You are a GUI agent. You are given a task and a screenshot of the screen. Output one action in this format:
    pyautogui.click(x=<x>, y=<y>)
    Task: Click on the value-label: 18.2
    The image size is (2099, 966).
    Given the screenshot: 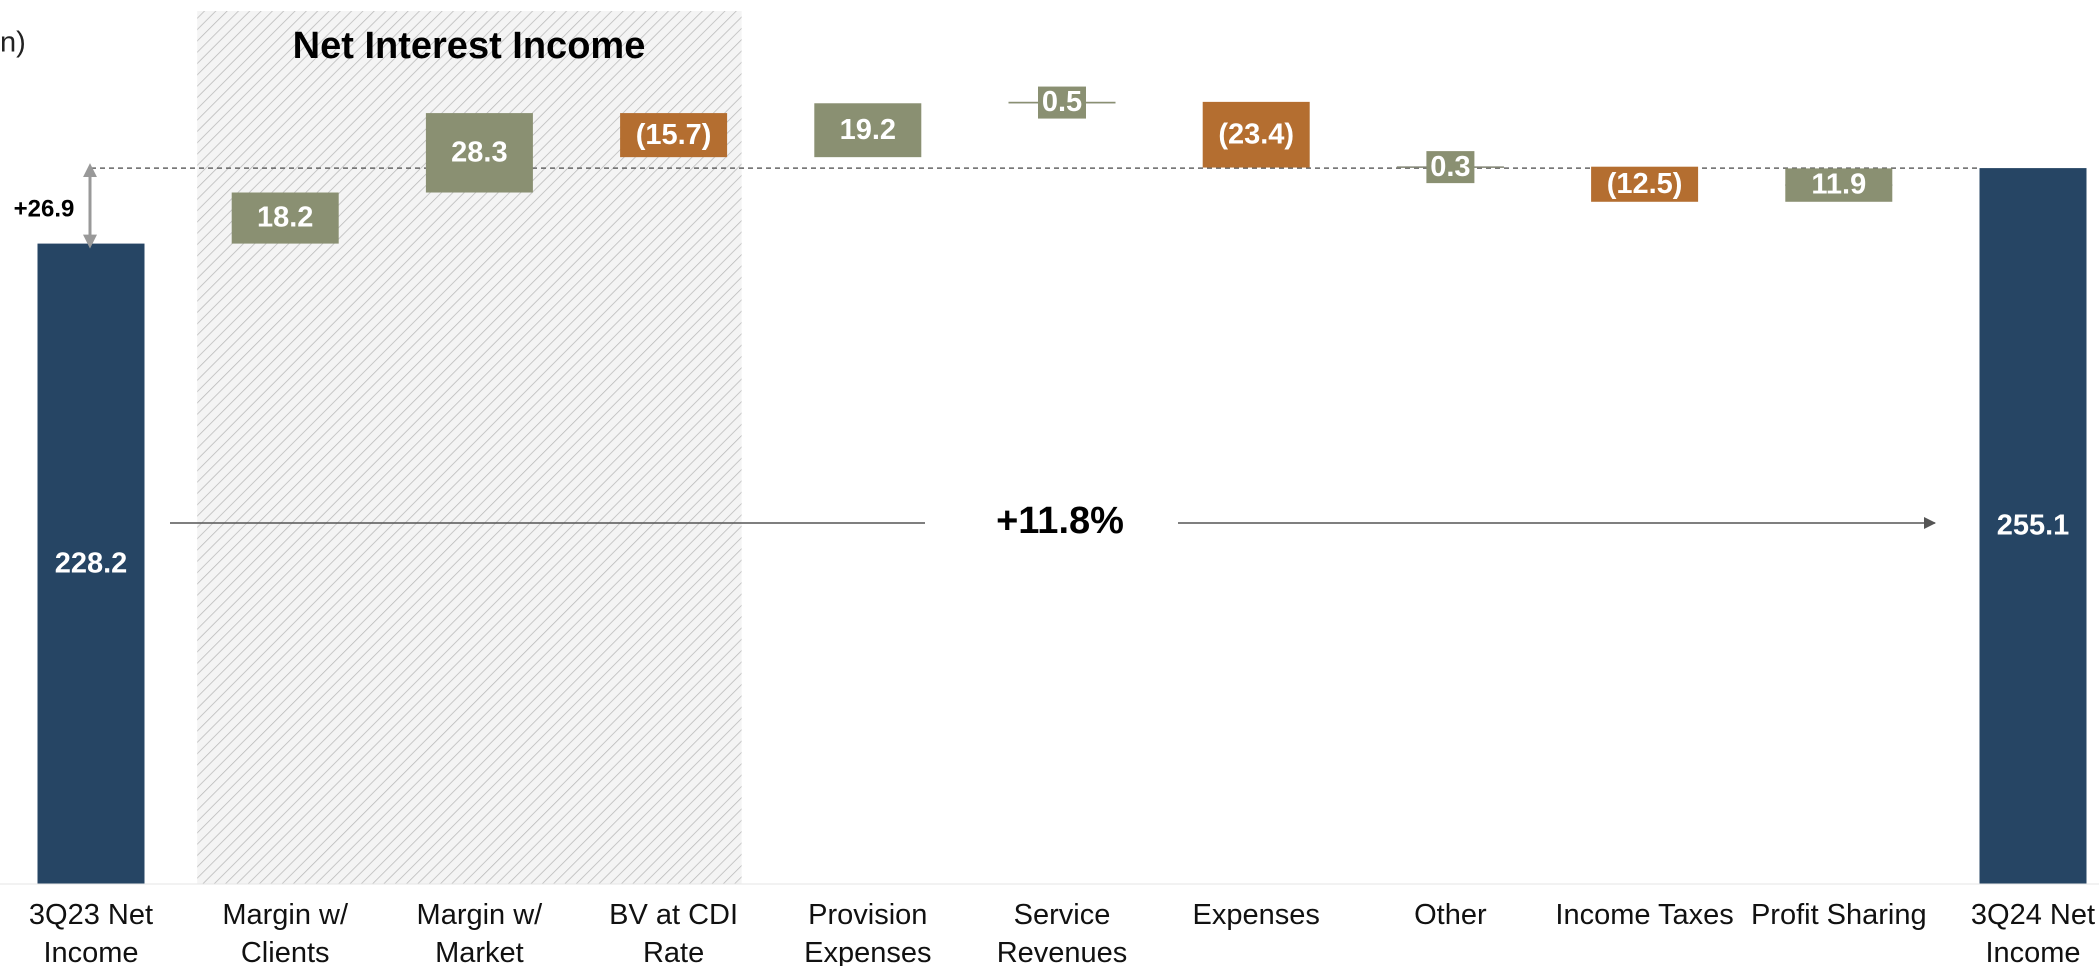 What is the action you would take?
    pyautogui.click(x=285, y=218)
    